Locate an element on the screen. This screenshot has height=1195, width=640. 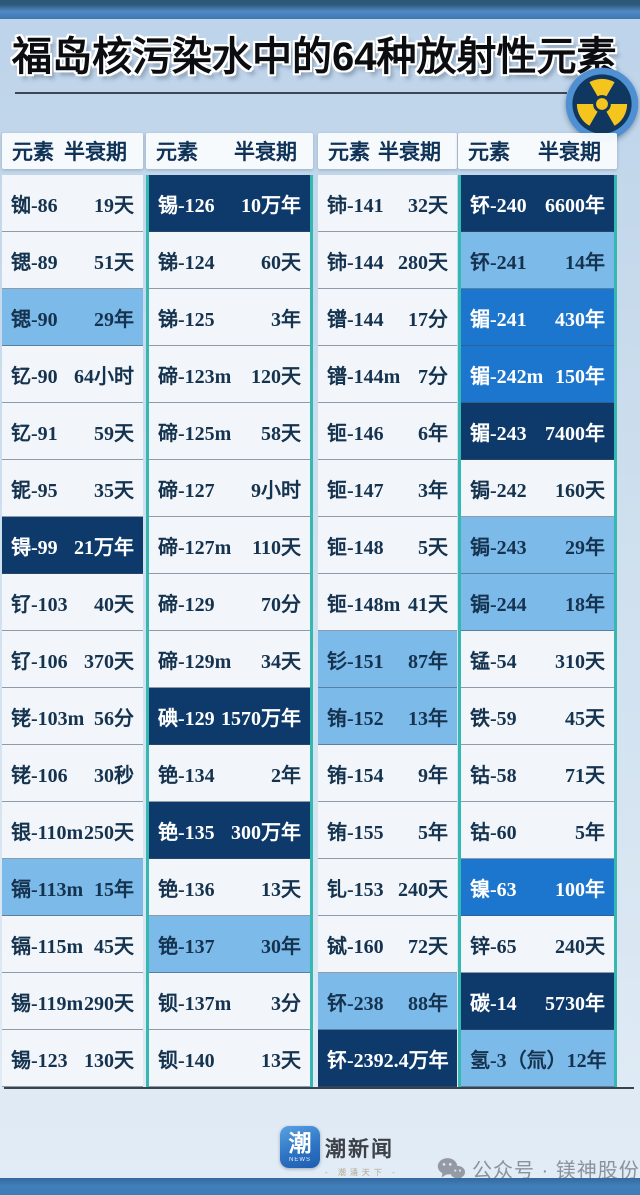
element-cell: 钷-148m is located at coordinates (364, 604).